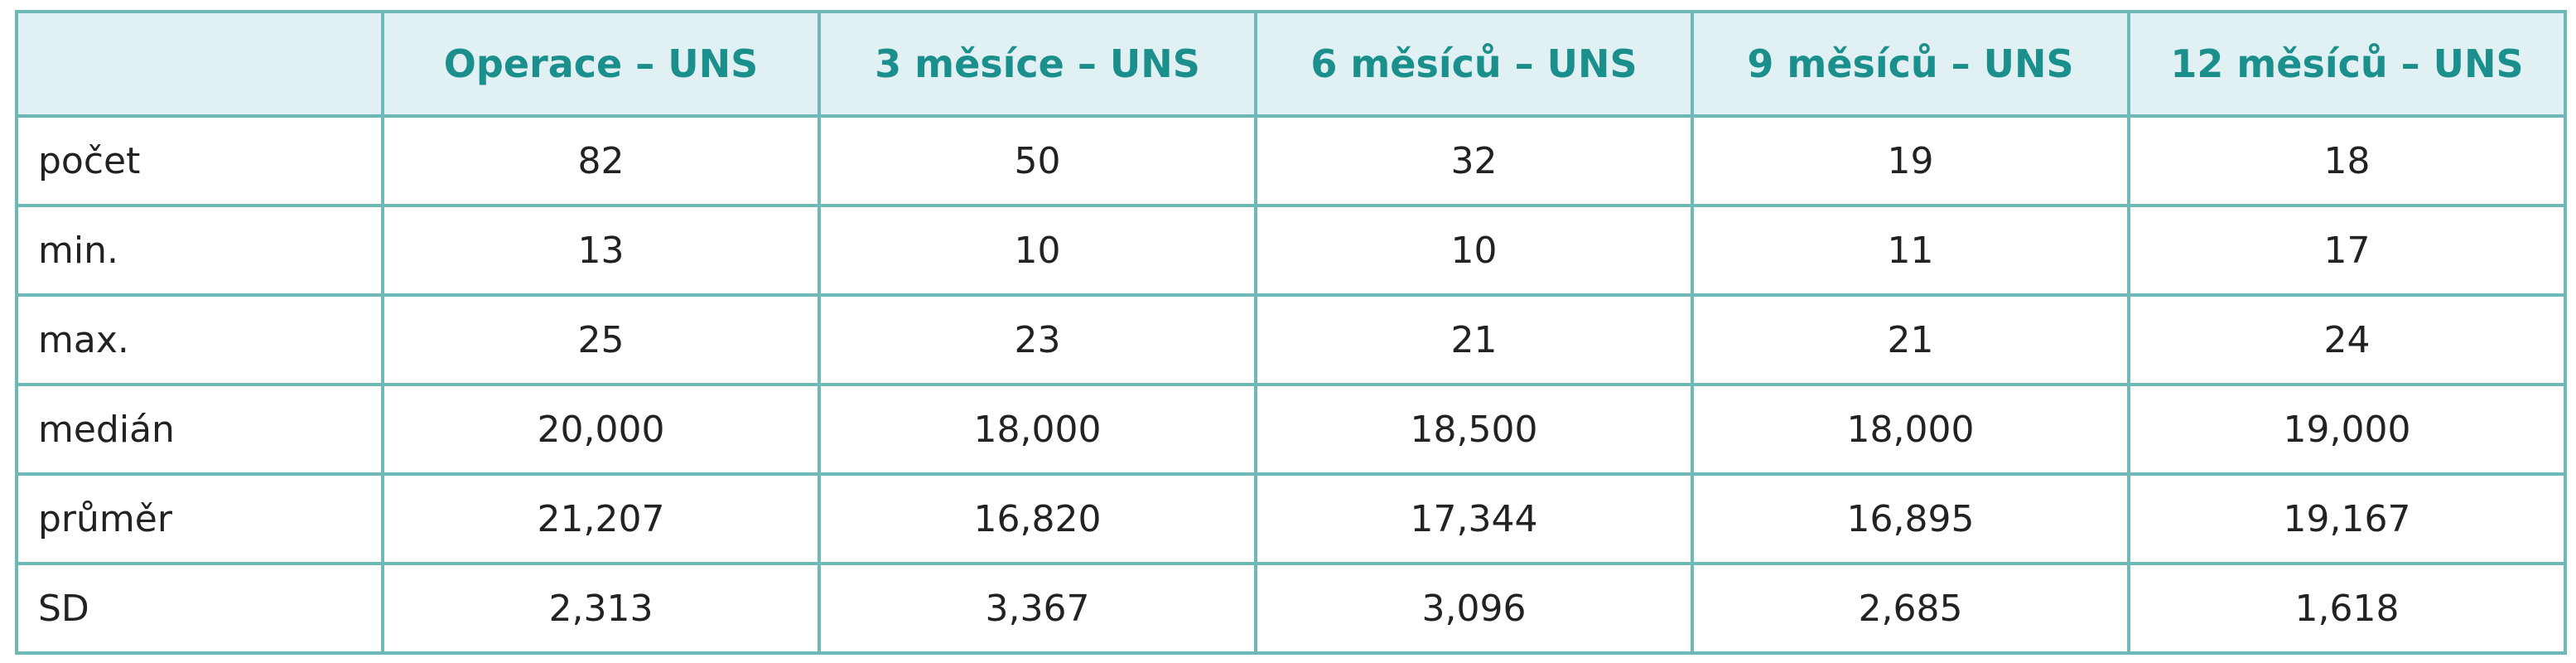 This screenshot has width=2576, height=663. I want to click on table-cell: 17,344, so click(1474, 518).